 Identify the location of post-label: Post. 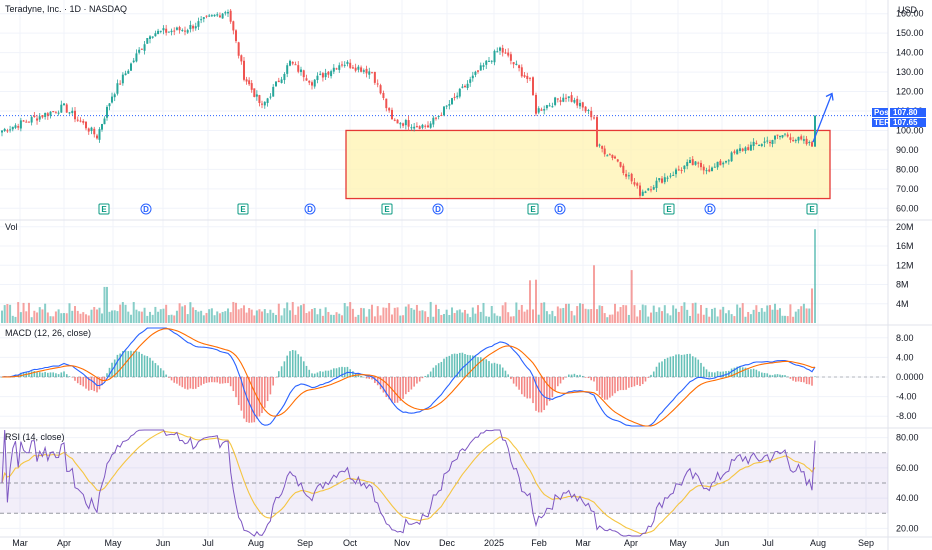
(883, 112).